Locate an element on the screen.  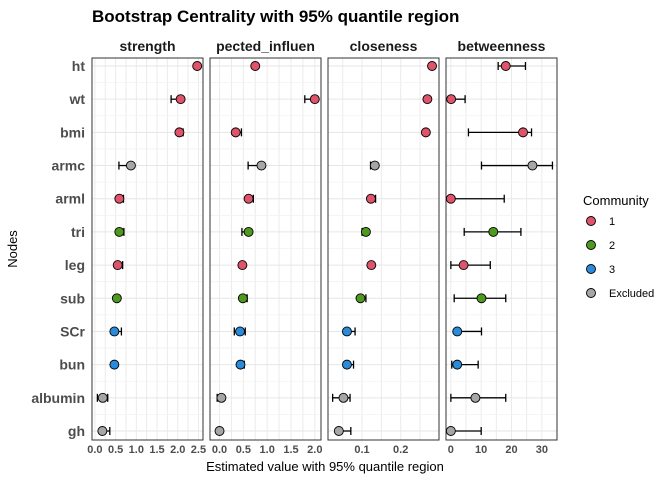
y-axis-label: Nodes is located at coordinates (12, 249).